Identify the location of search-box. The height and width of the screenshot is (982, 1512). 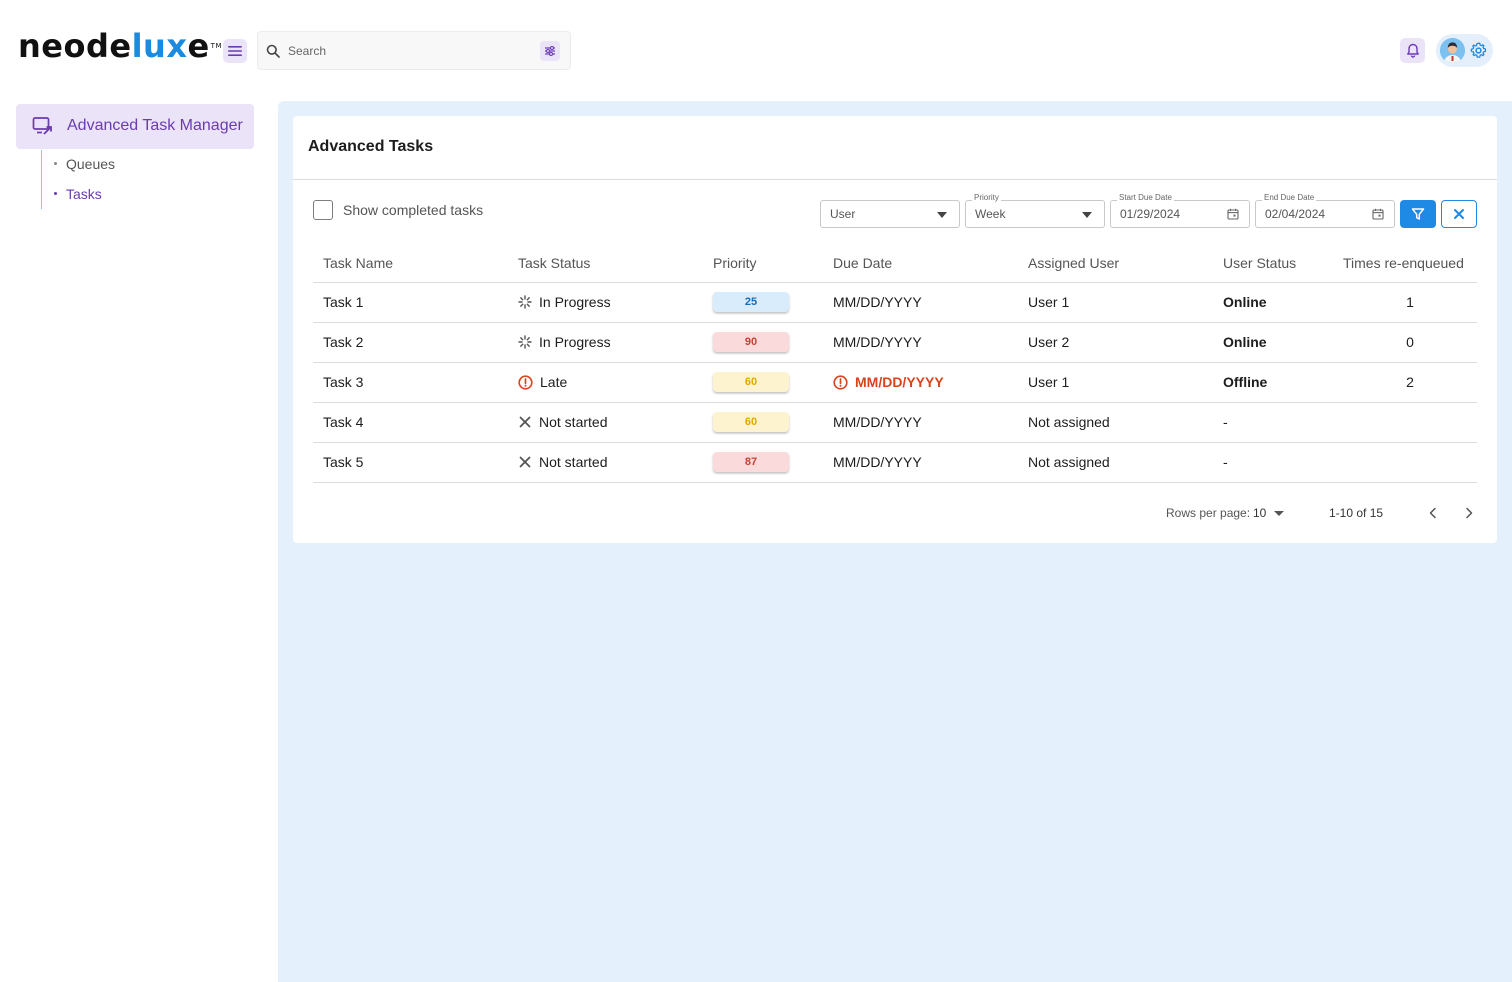
(414, 50).